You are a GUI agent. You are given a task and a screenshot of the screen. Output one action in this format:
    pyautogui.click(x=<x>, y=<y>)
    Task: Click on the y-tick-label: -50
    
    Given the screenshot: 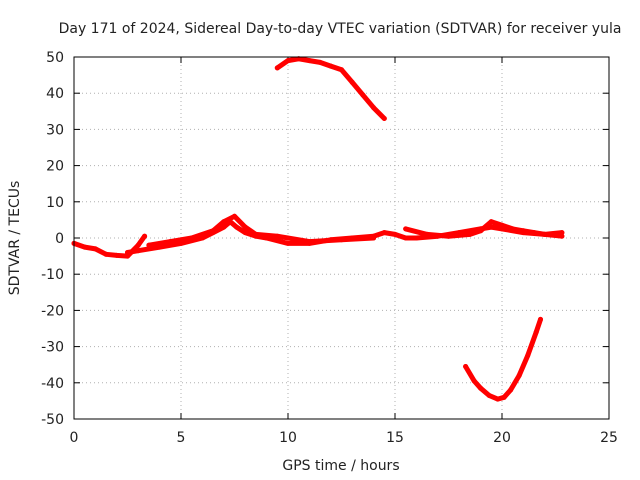 What is the action you would take?
    pyautogui.click(x=52, y=420)
    